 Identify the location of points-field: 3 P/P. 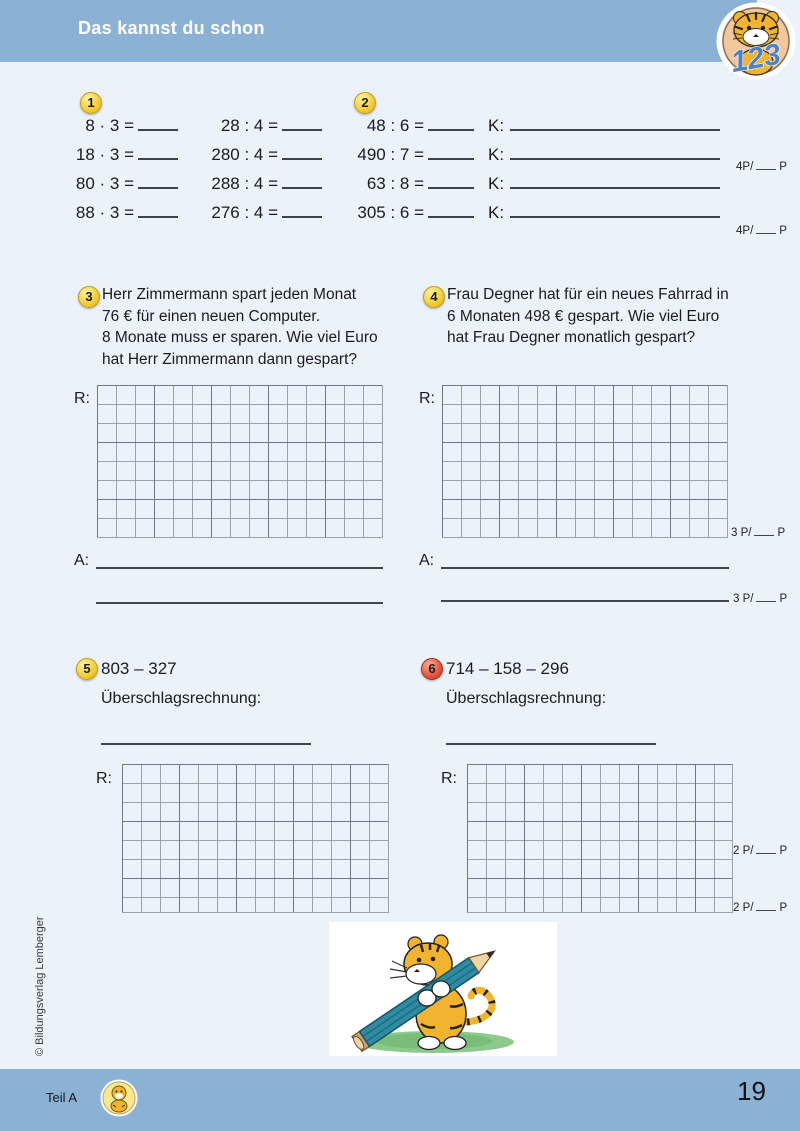
(758, 532).